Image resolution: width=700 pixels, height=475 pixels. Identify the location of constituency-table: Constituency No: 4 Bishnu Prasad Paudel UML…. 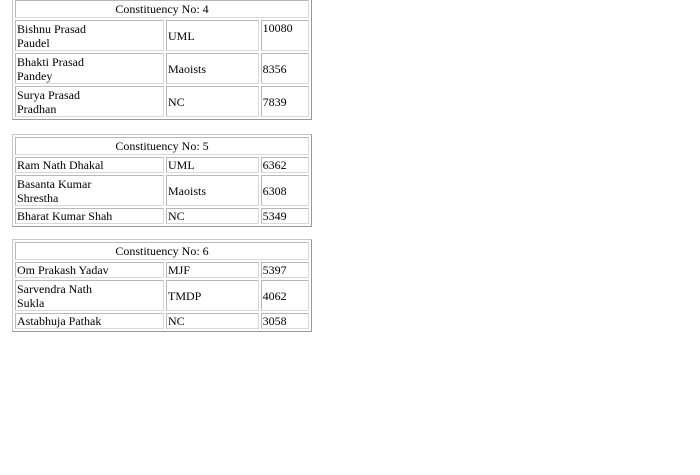
(162, 60).